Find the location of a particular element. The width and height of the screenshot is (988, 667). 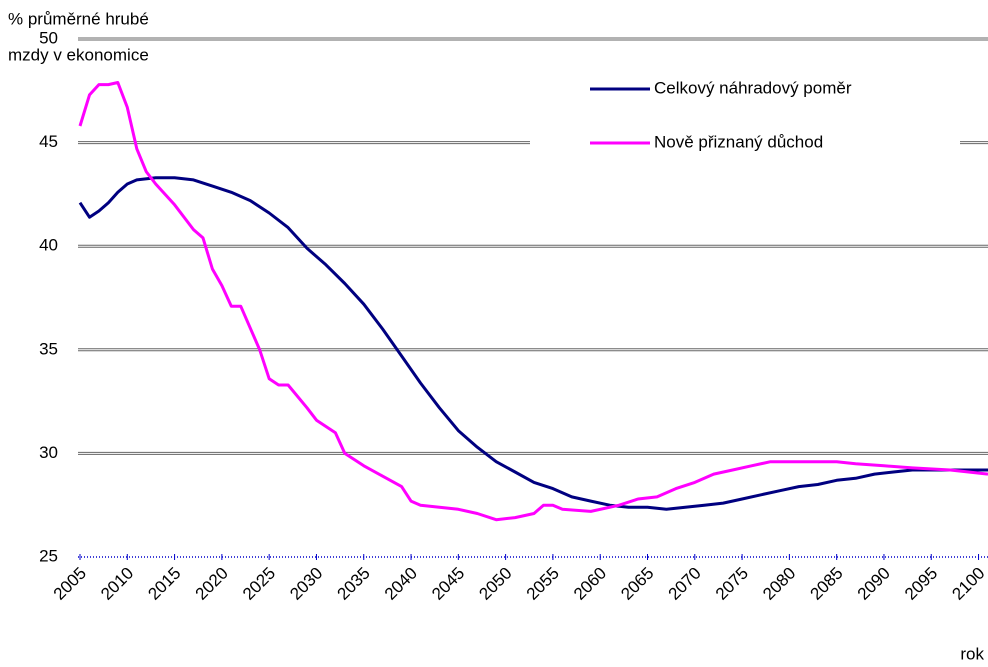

legend-background is located at coordinates (745, 115).